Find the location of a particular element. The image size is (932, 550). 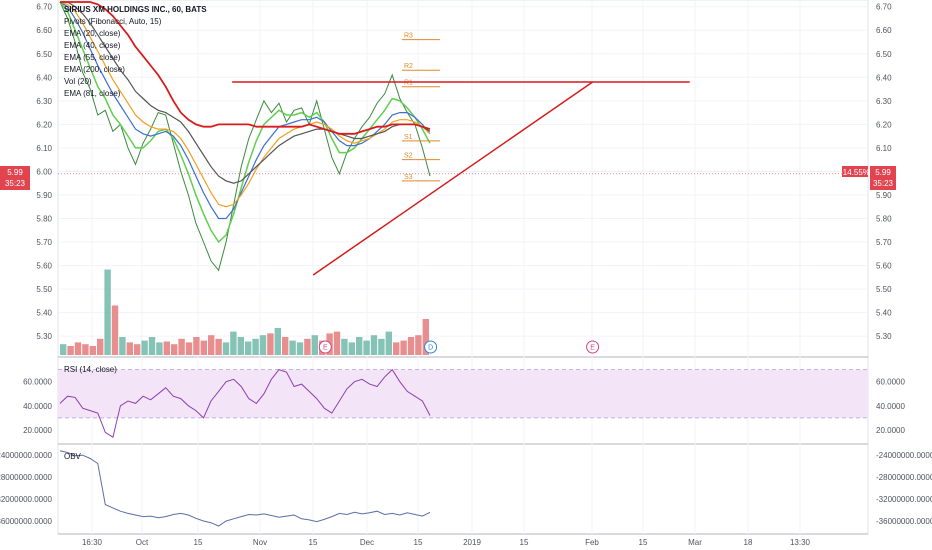

obv-tick-label: -28000000.0000 is located at coordinates (904, 477).